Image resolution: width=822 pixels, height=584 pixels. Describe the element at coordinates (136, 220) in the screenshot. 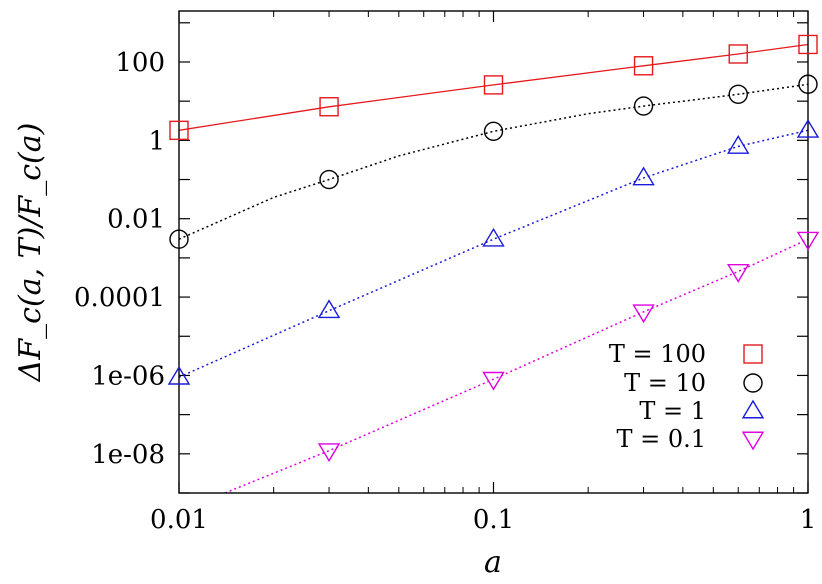

I see `y-tick-label: 0.01` at that location.